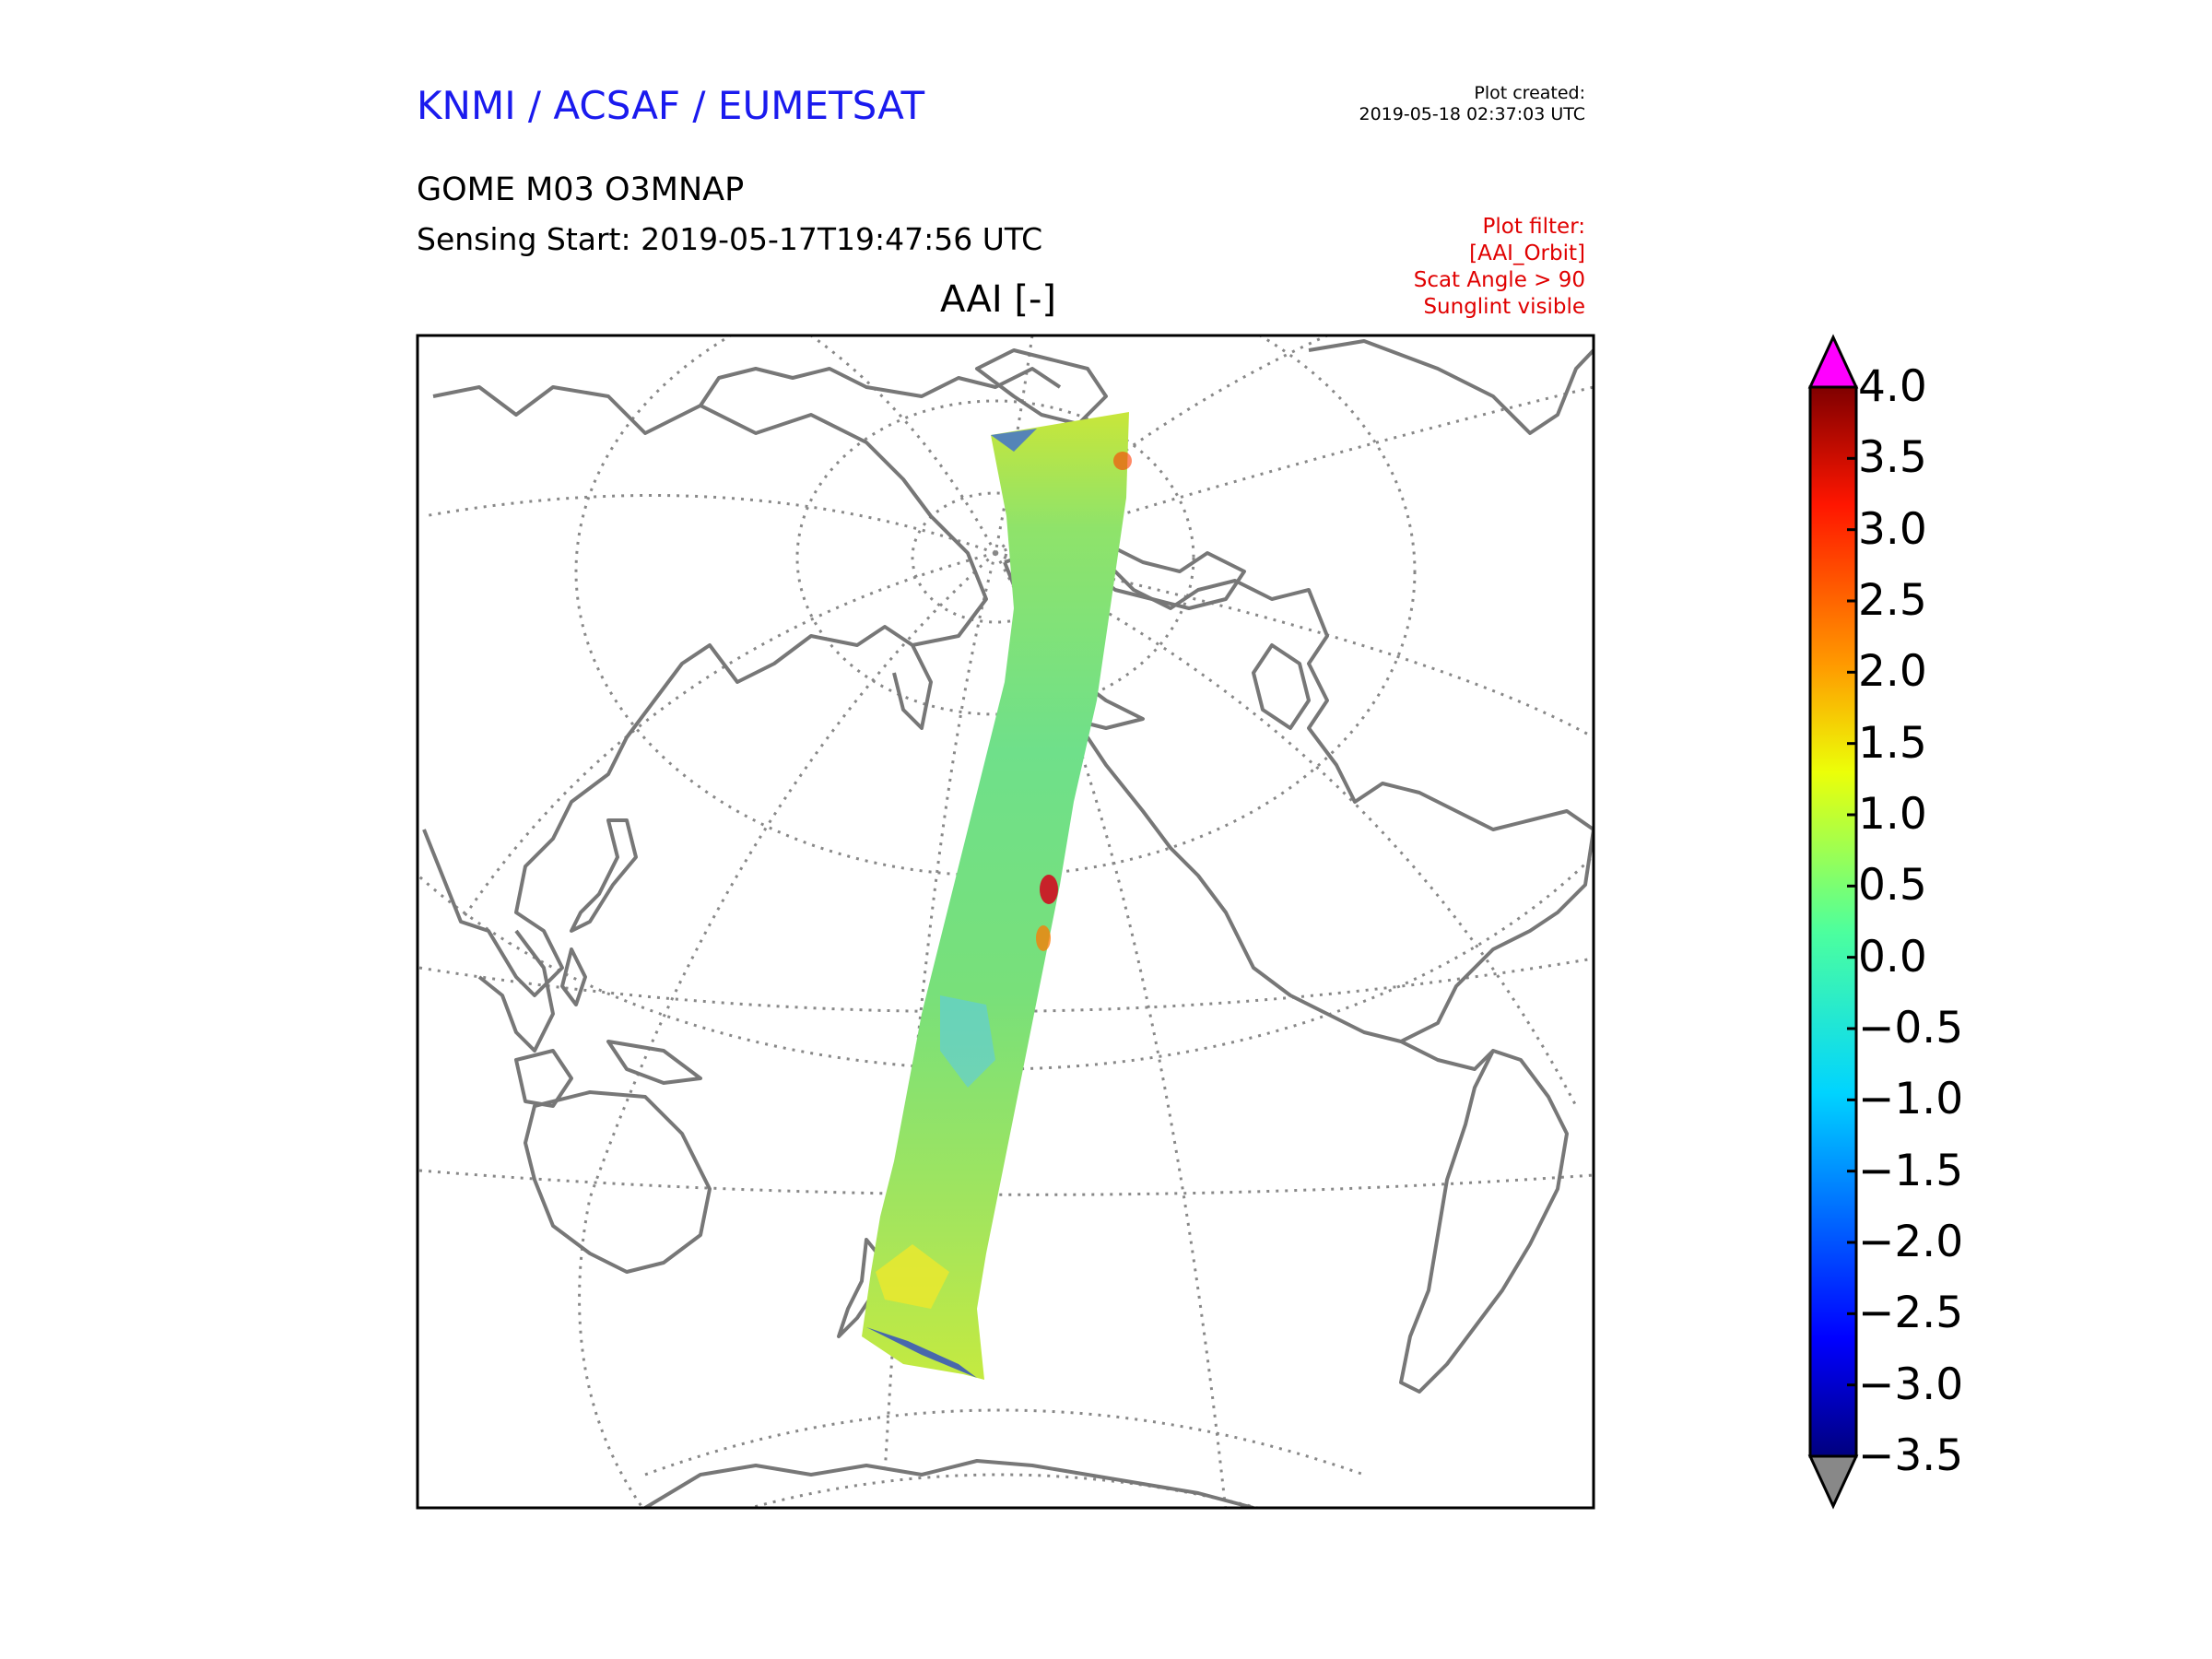 This screenshot has width=2212, height=1659. What do you see at coordinates (903, 444) in the screenshot?
I see `meridian-60e` at bounding box center [903, 444].